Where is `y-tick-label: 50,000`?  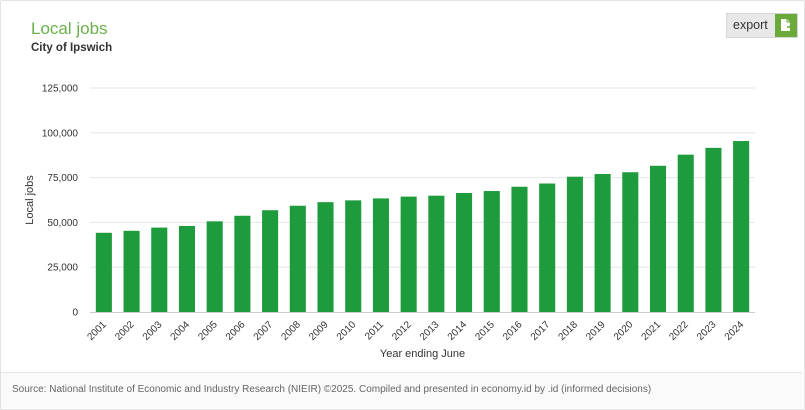
y-tick-label: 50,000 is located at coordinates (62, 223).